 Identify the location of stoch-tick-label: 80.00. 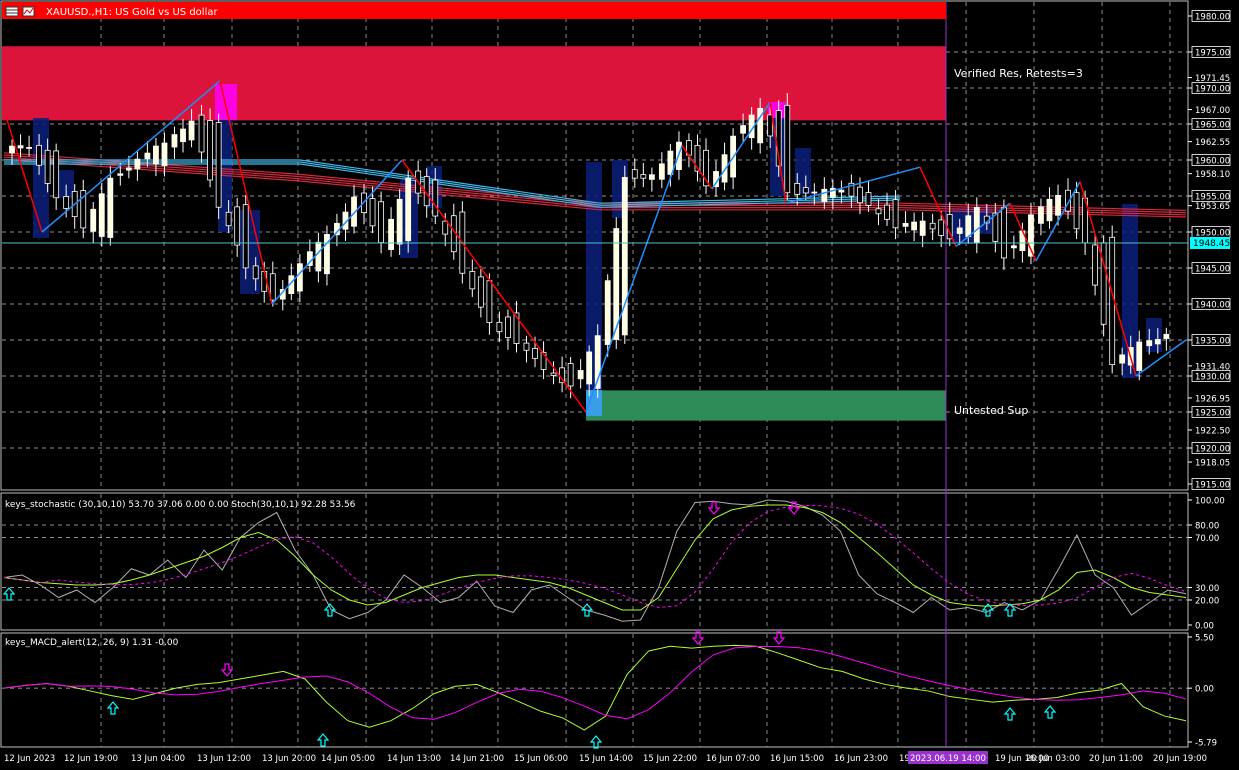
(1207, 527).